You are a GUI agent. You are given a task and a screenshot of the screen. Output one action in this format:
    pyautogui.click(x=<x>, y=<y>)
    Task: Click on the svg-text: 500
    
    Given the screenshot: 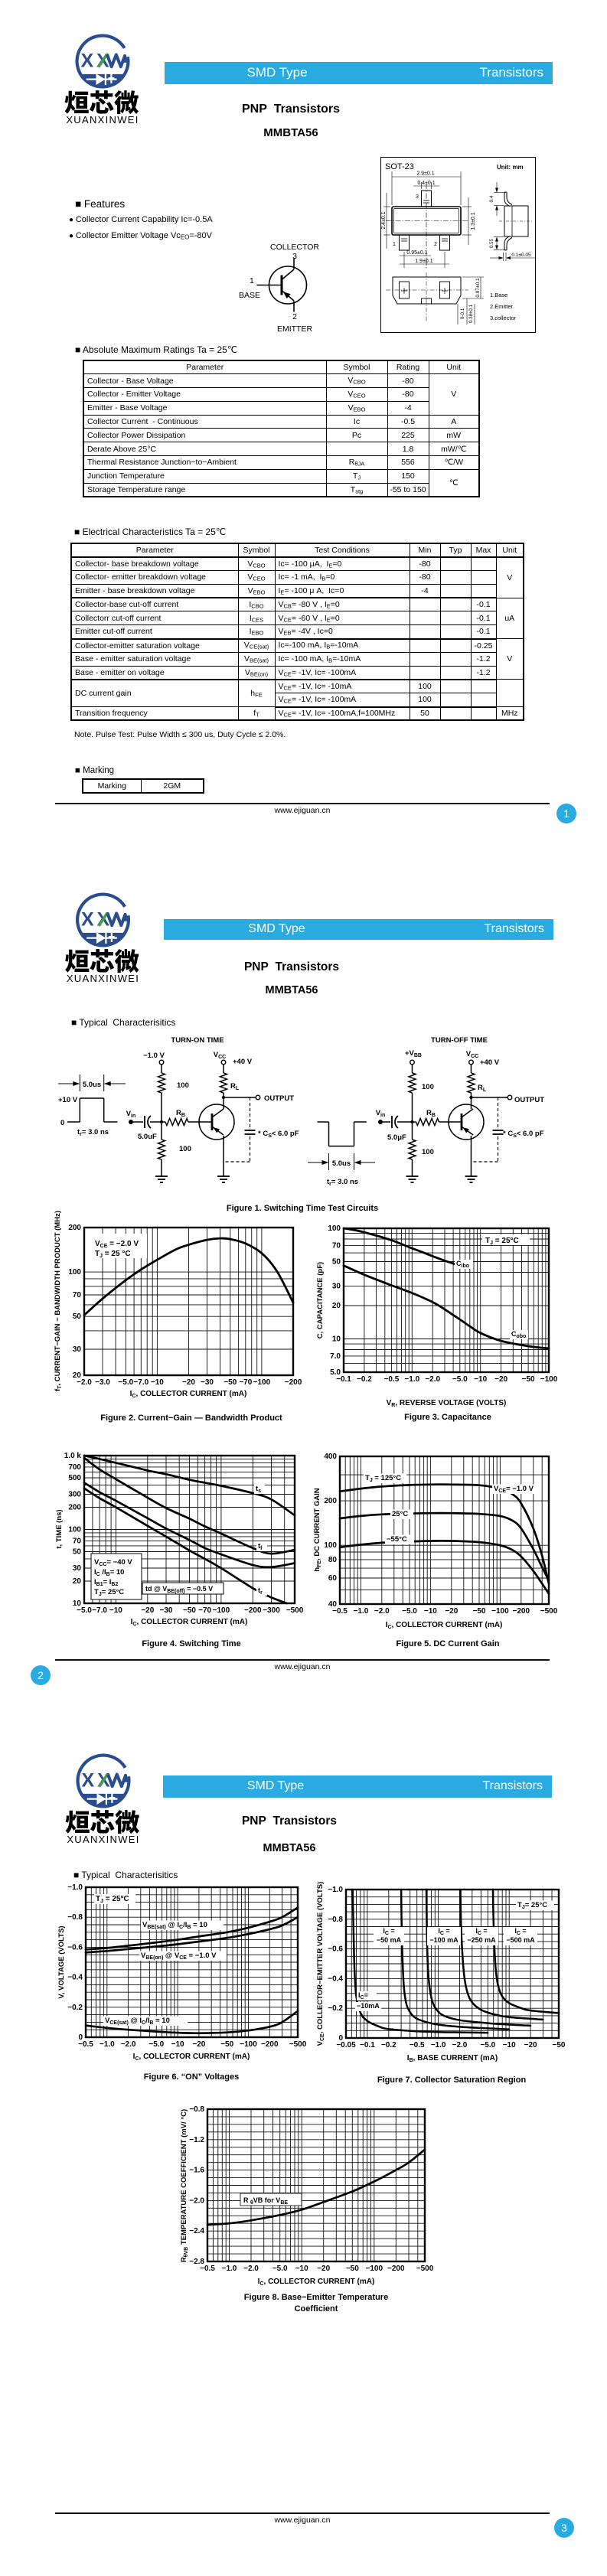 What is the action you would take?
    pyautogui.click(x=75, y=1478)
    